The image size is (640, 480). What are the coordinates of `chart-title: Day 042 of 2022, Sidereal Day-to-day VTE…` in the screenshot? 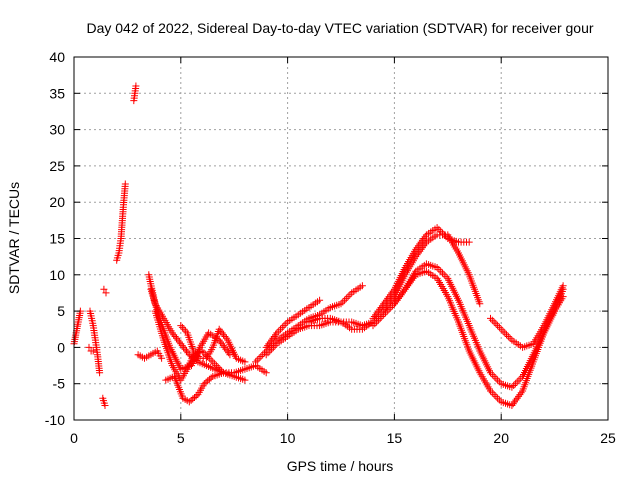 It's located at (339, 28).